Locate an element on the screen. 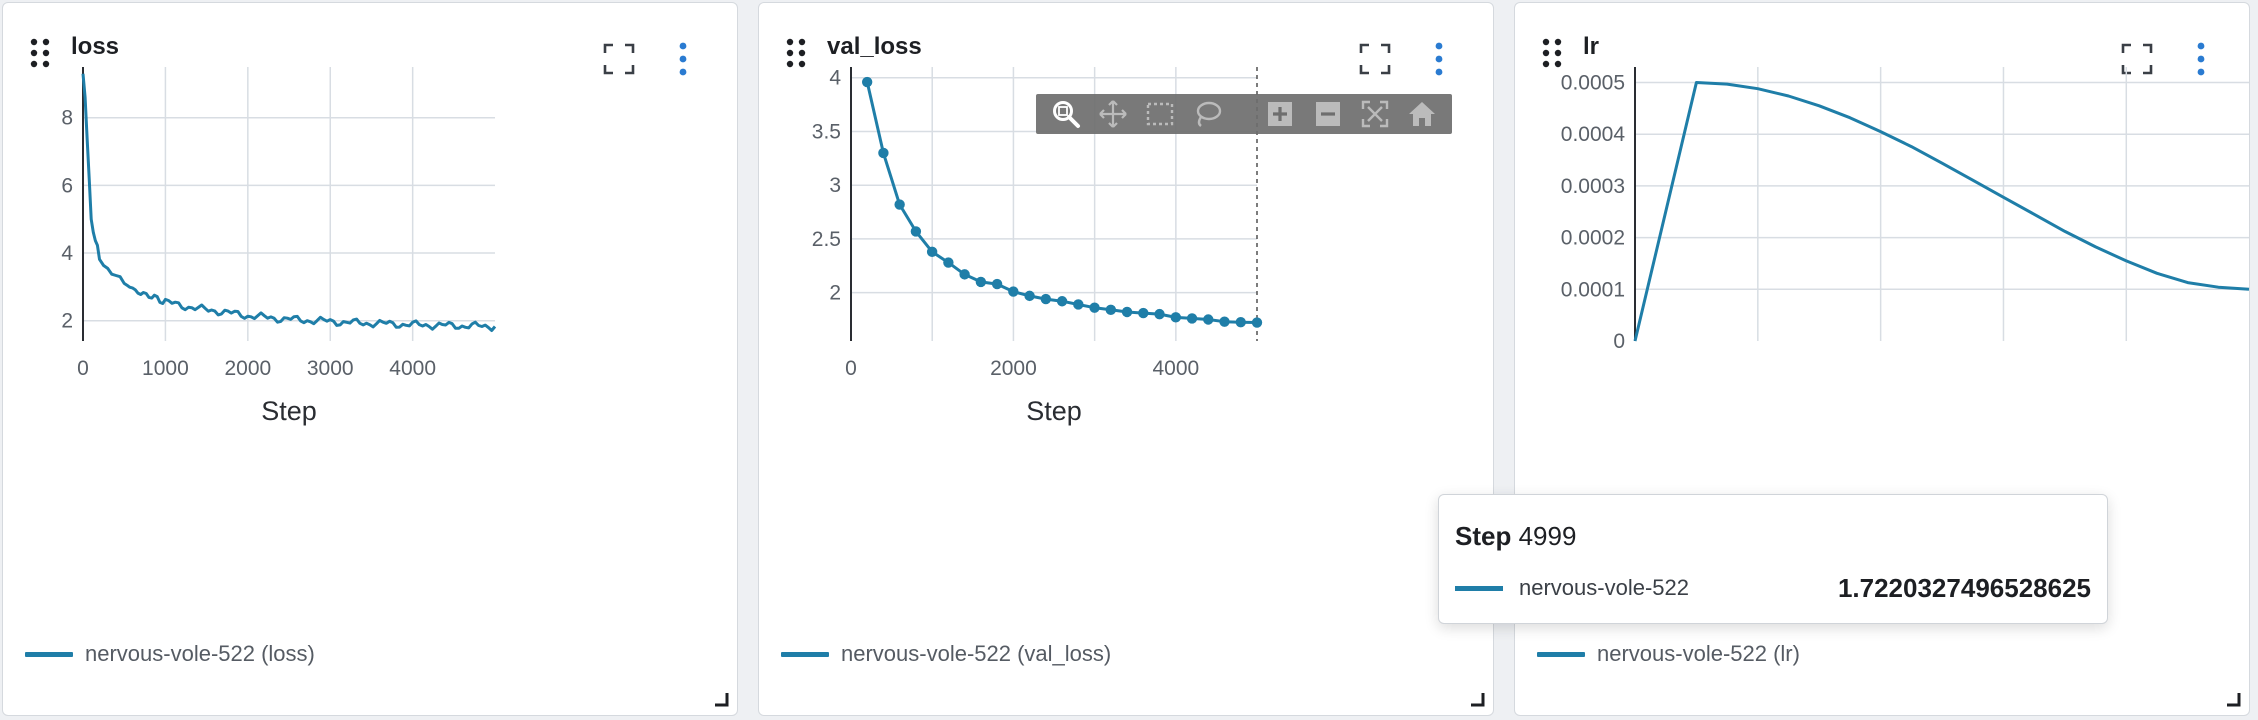  y-tick-label: 2.5 is located at coordinates (826, 239).